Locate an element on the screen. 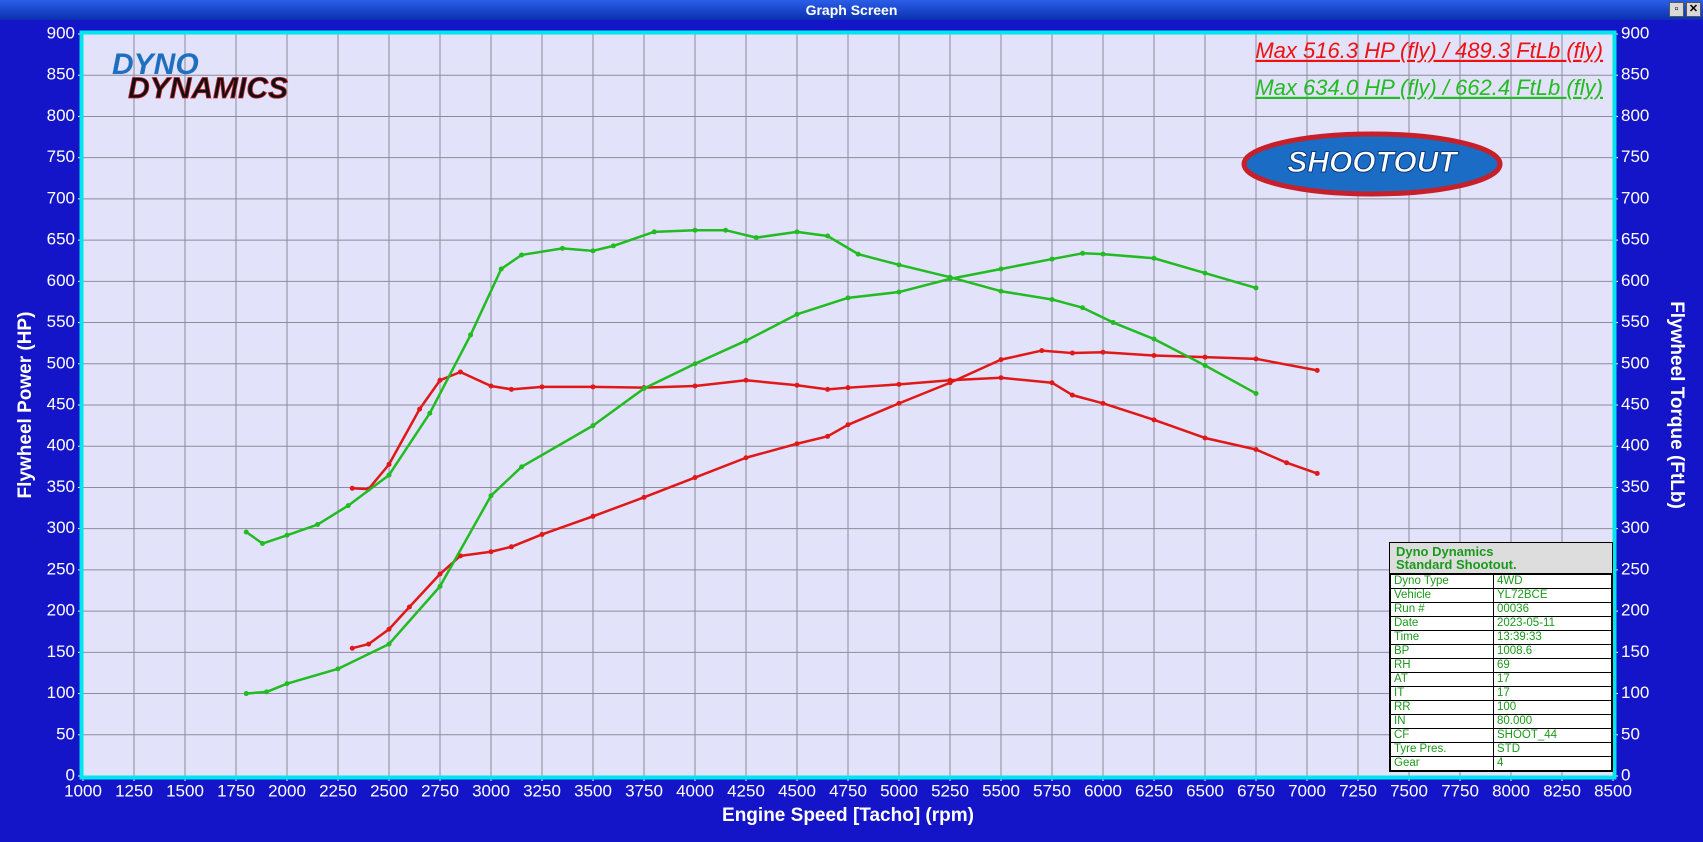  info-row: CF SHOOT_44 is located at coordinates (1501, 735).